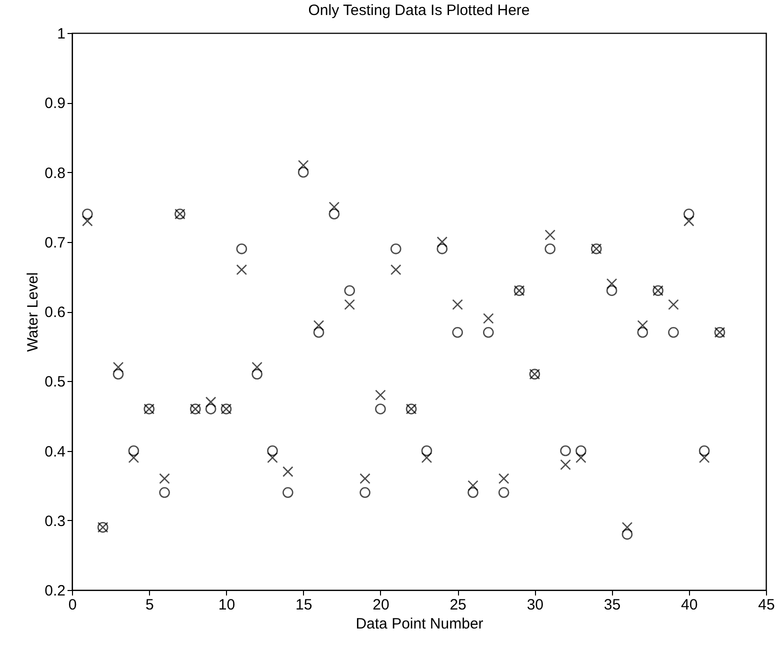 Image resolution: width=778 pixels, height=648 pixels. What do you see at coordinates (149, 605) in the screenshot?
I see `x-tick-label: 5` at bounding box center [149, 605].